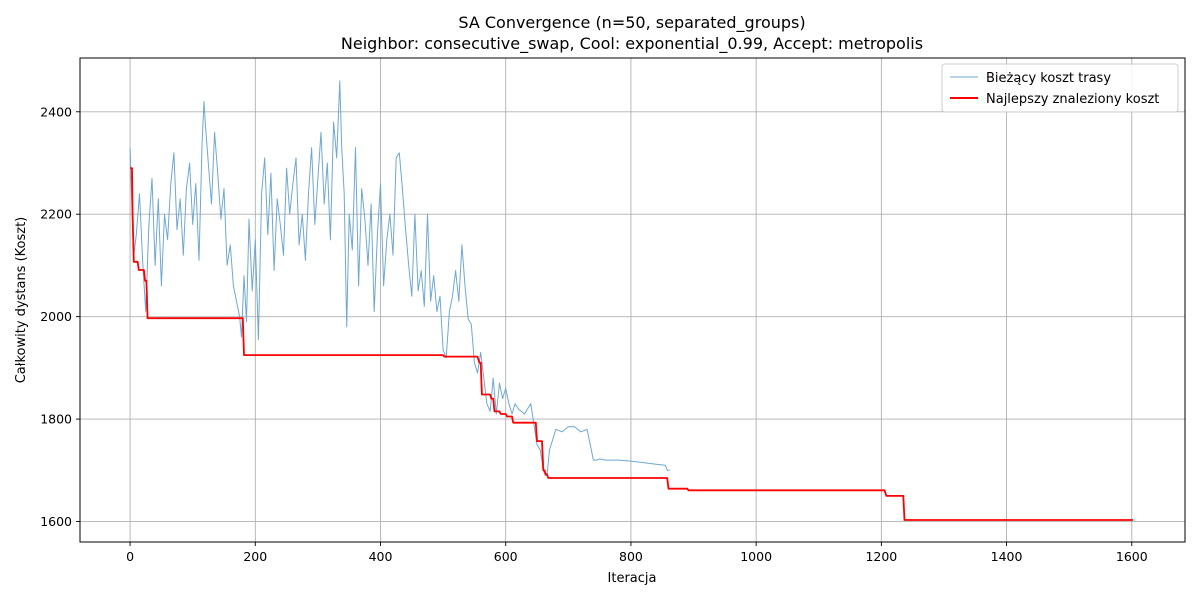 This screenshot has height=600, width=1200. What do you see at coordinates (56, 111) in the screenshot?
I see `y-tick-label: 2400` at bounding box center [56, 111].